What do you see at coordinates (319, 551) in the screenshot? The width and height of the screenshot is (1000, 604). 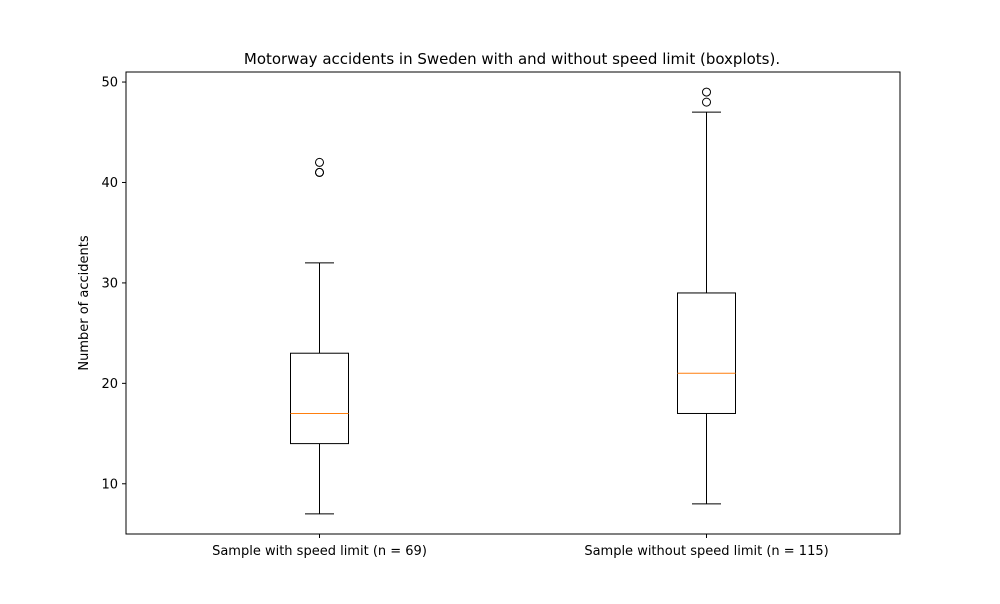 I see `x-tick-label: Sample with speed limit (n = 69)` at bounding box center [319, 551].